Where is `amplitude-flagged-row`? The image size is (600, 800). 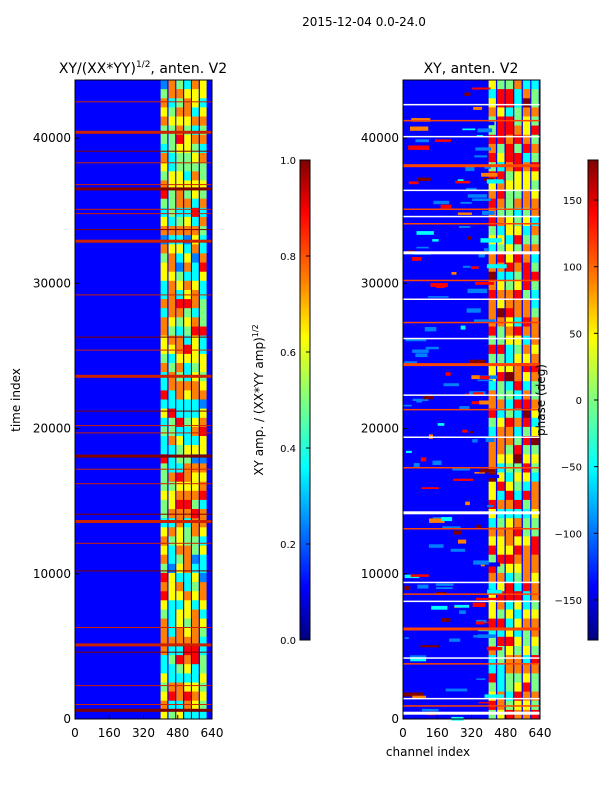
amplitude-flagged-row is located at coordinates (143, 469).